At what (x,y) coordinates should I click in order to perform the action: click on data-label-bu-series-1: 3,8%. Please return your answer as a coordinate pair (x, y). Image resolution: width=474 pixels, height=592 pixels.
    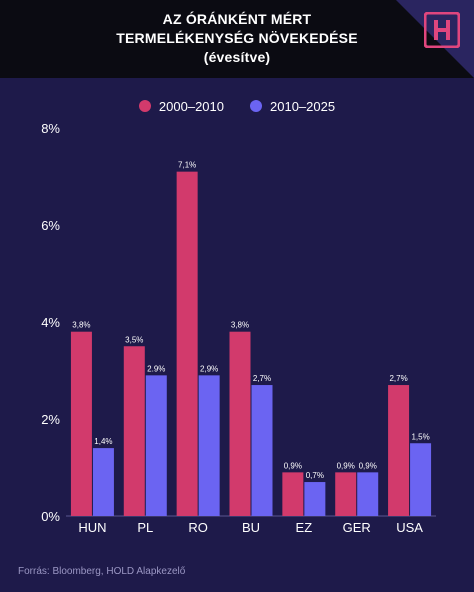
    Looking at the image, I should click on (240, 325).